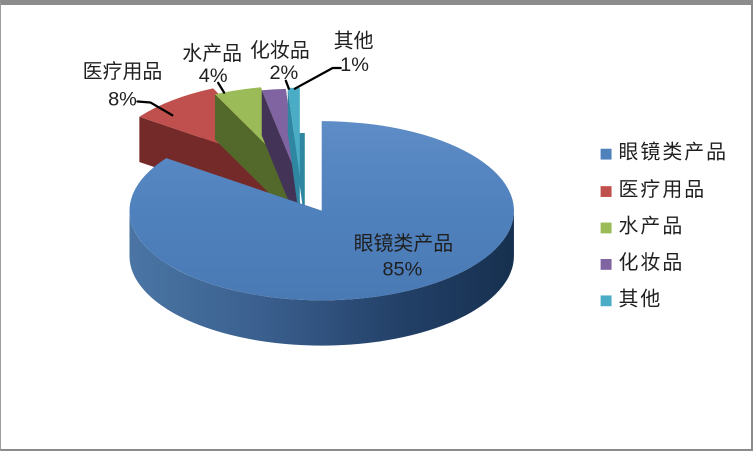 The height and width of the screenshot is (451, 753). What do you see at coordinates (287, 84) in the screenshot?
I see `callout-line-cosmetics` at bounding box center [287, 84].